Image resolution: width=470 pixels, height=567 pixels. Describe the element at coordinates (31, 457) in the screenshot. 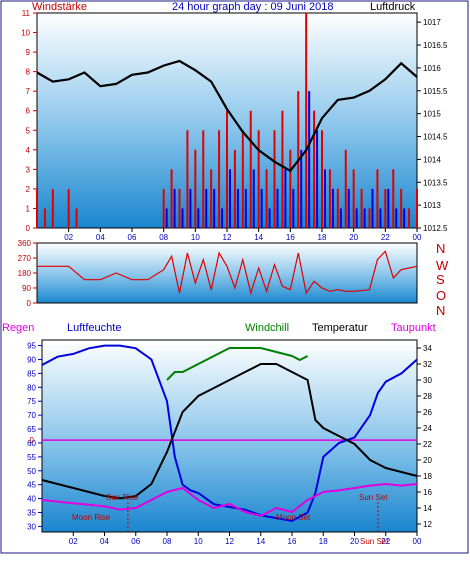

I see `humidity-axis-tick-label: 55` at that location.